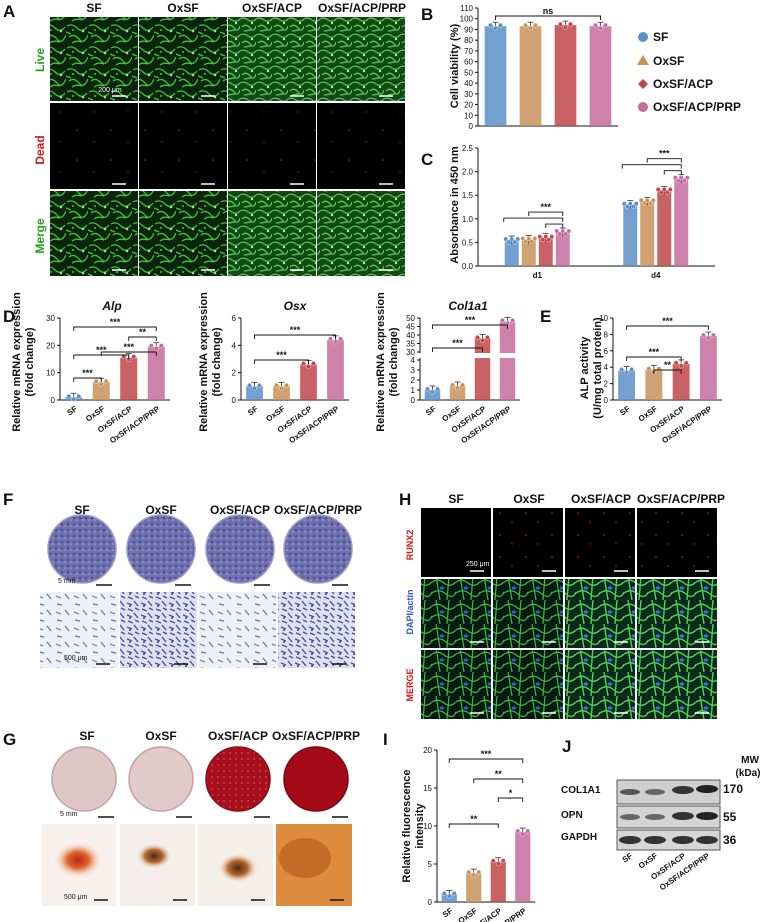  Describe the element at coordinates (478, 564) in the screenshot. I see `panel-h-scale-label: 250 μm` at that location.